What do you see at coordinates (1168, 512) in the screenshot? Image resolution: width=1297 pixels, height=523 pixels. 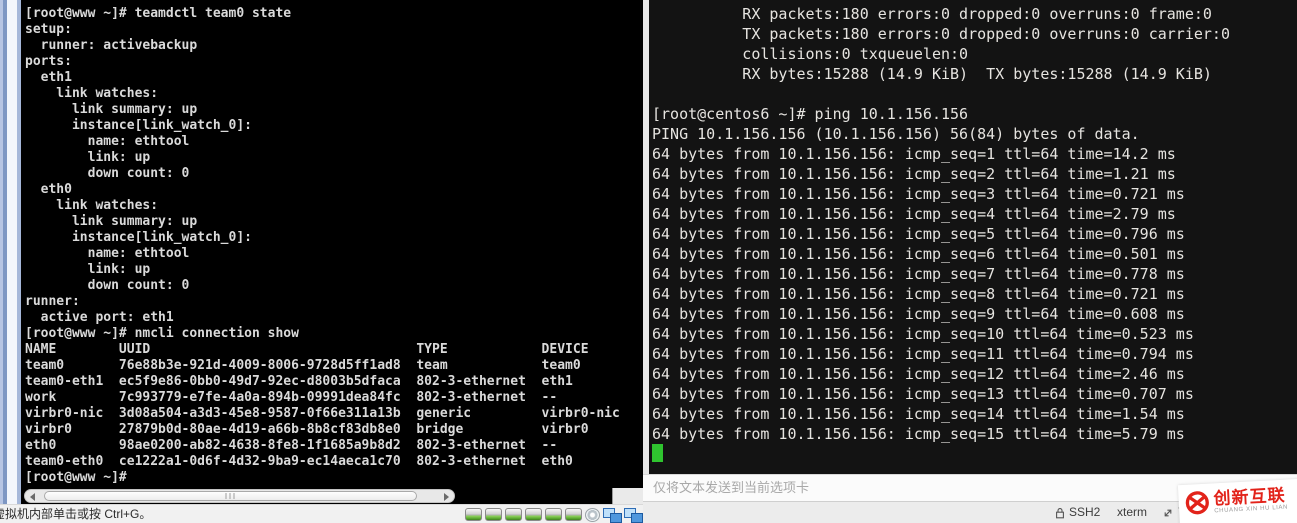 I see `resize-icon` at bounding box center [1168, 512].